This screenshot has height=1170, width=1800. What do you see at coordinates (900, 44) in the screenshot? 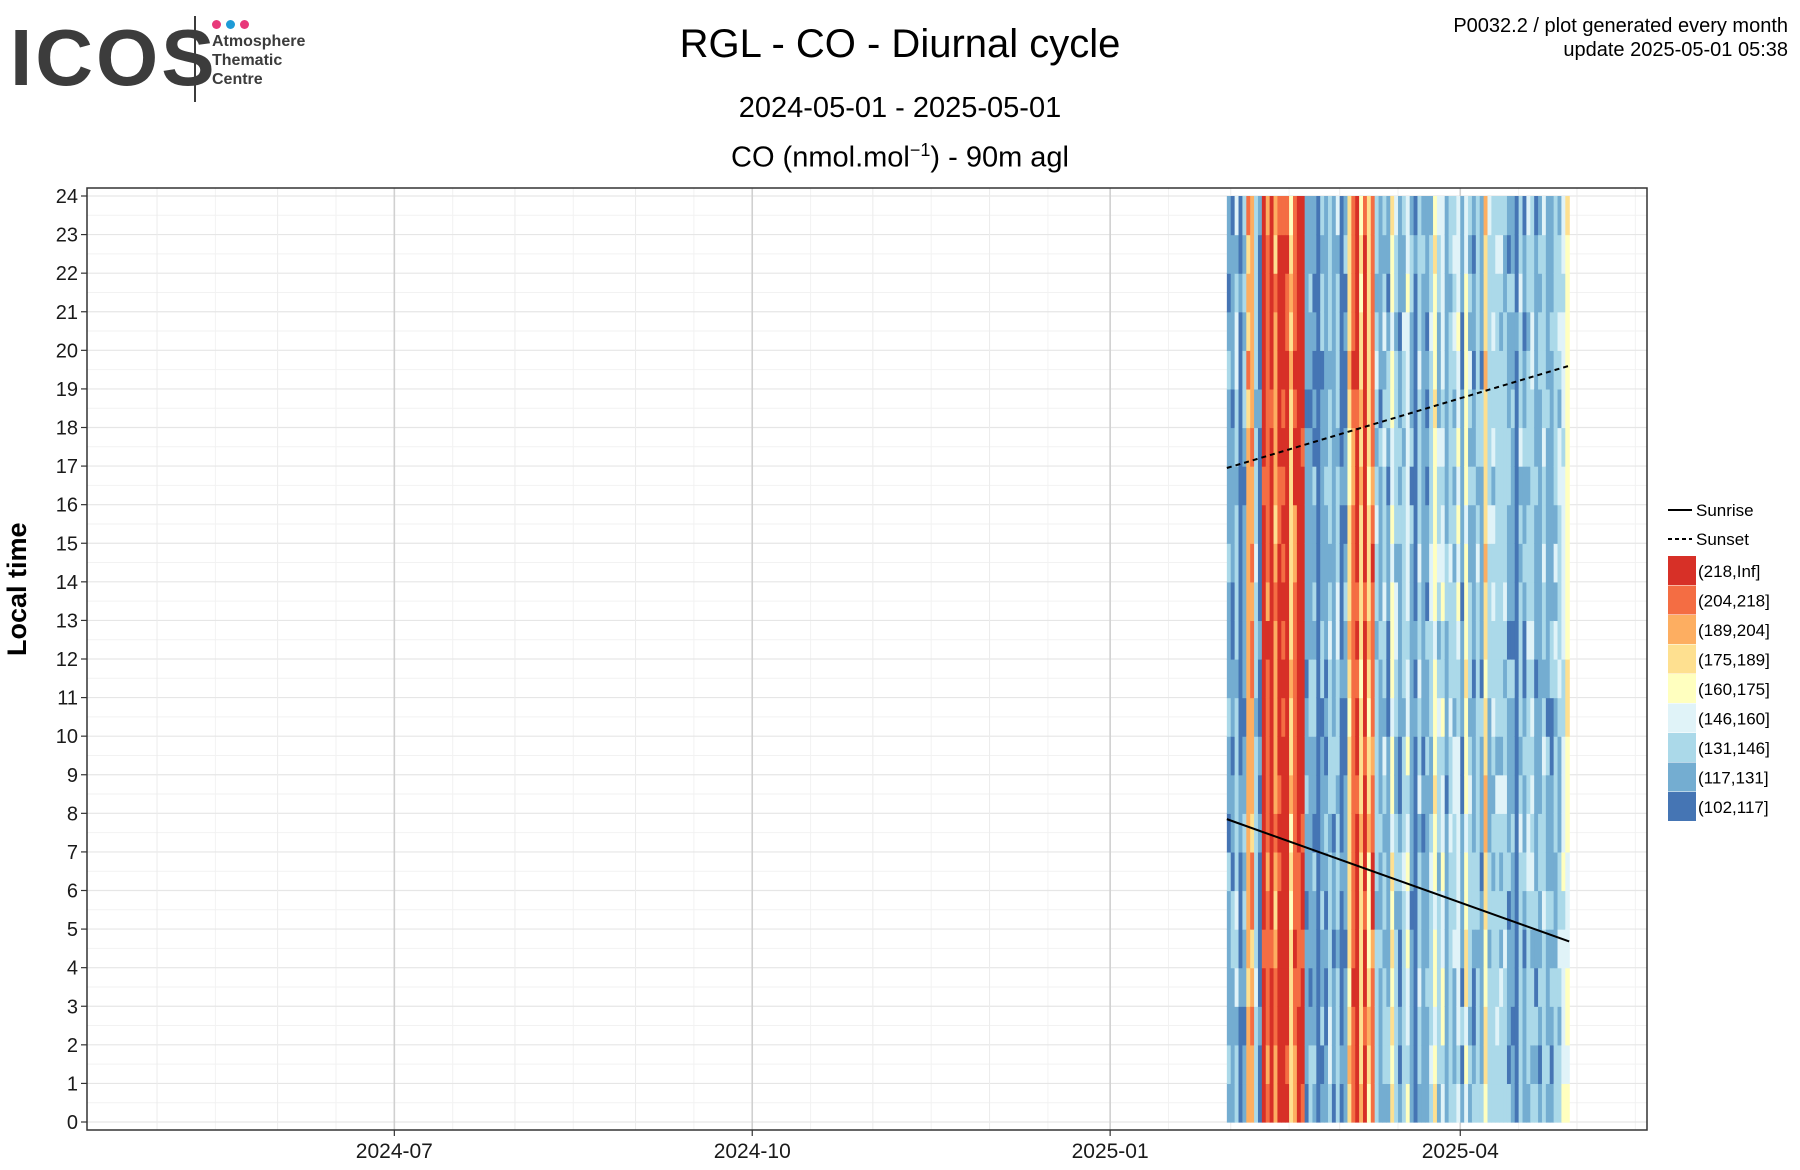
I see `chart-title: RGL - CO - Diurnal cycle` at bounding box center [900, 44].